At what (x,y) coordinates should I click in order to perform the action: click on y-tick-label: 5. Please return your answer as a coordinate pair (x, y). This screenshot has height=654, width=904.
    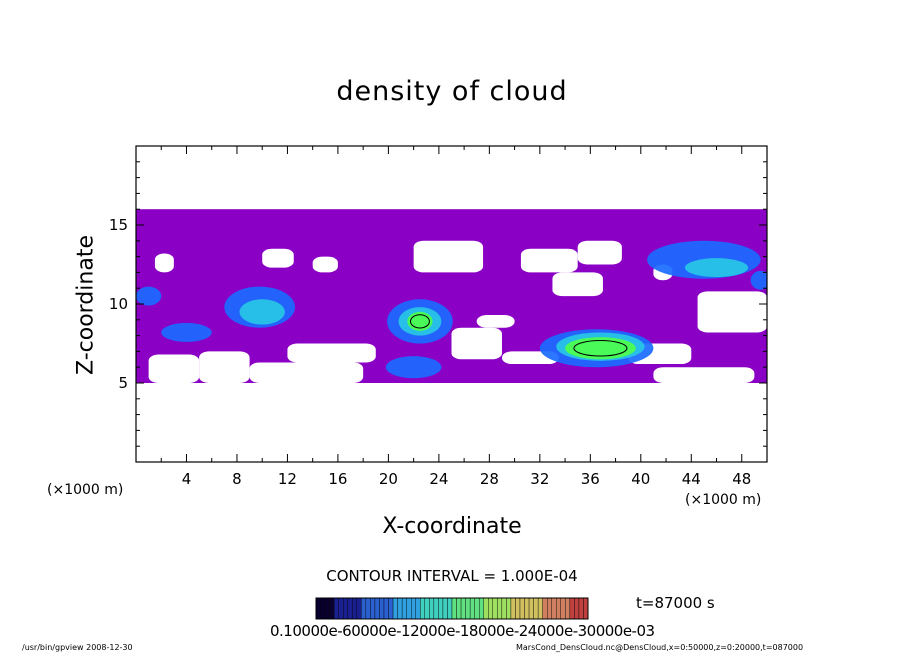
    Looking at the image, I should click on (123, 383).